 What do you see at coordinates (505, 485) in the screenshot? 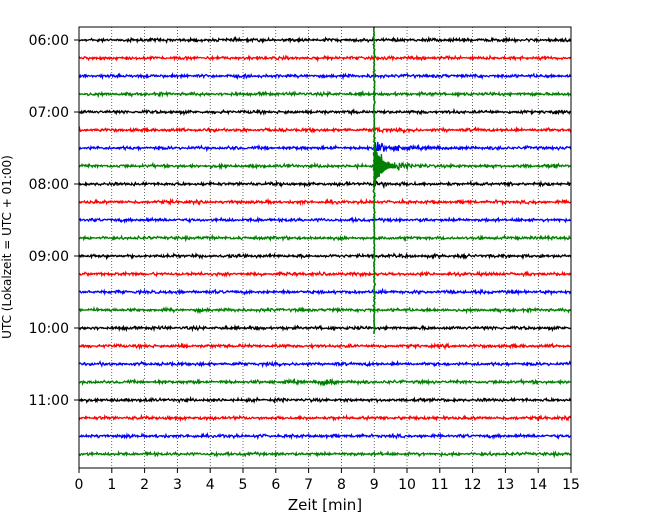
I see `x-tick-label-13: 13` at bounding box center [505, 485].